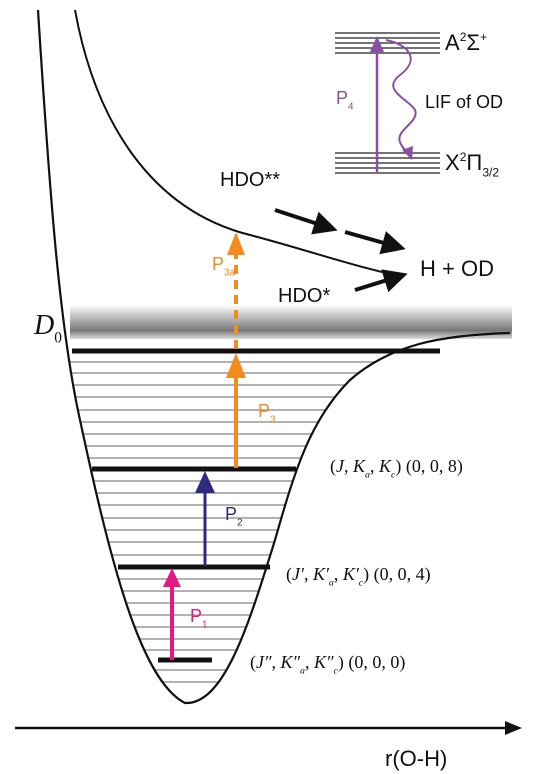  What do you see at coordinates (396, 574) in the screenshot?
I see `label-part: ) (0, 0, 4)` at bounding box center [396, 574].